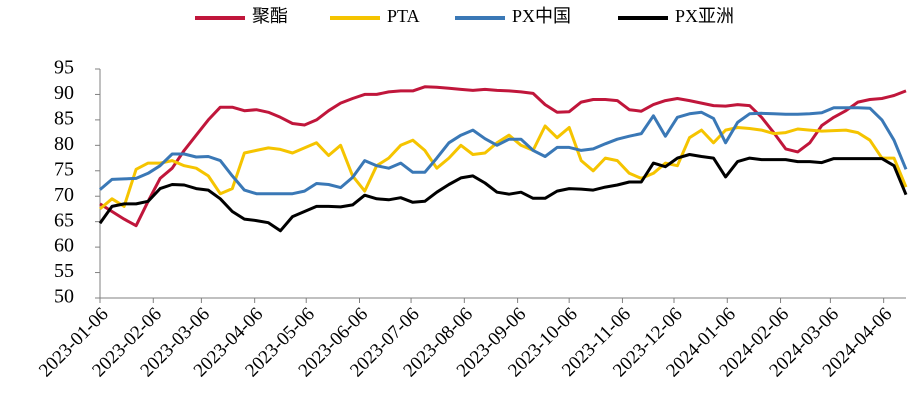 The width and height of the screenshot is (914, 420). What do you see at coordinates (541, 16) in the screenshot?
I see `legend-label: PX中国` at bounding box center [541, 16].